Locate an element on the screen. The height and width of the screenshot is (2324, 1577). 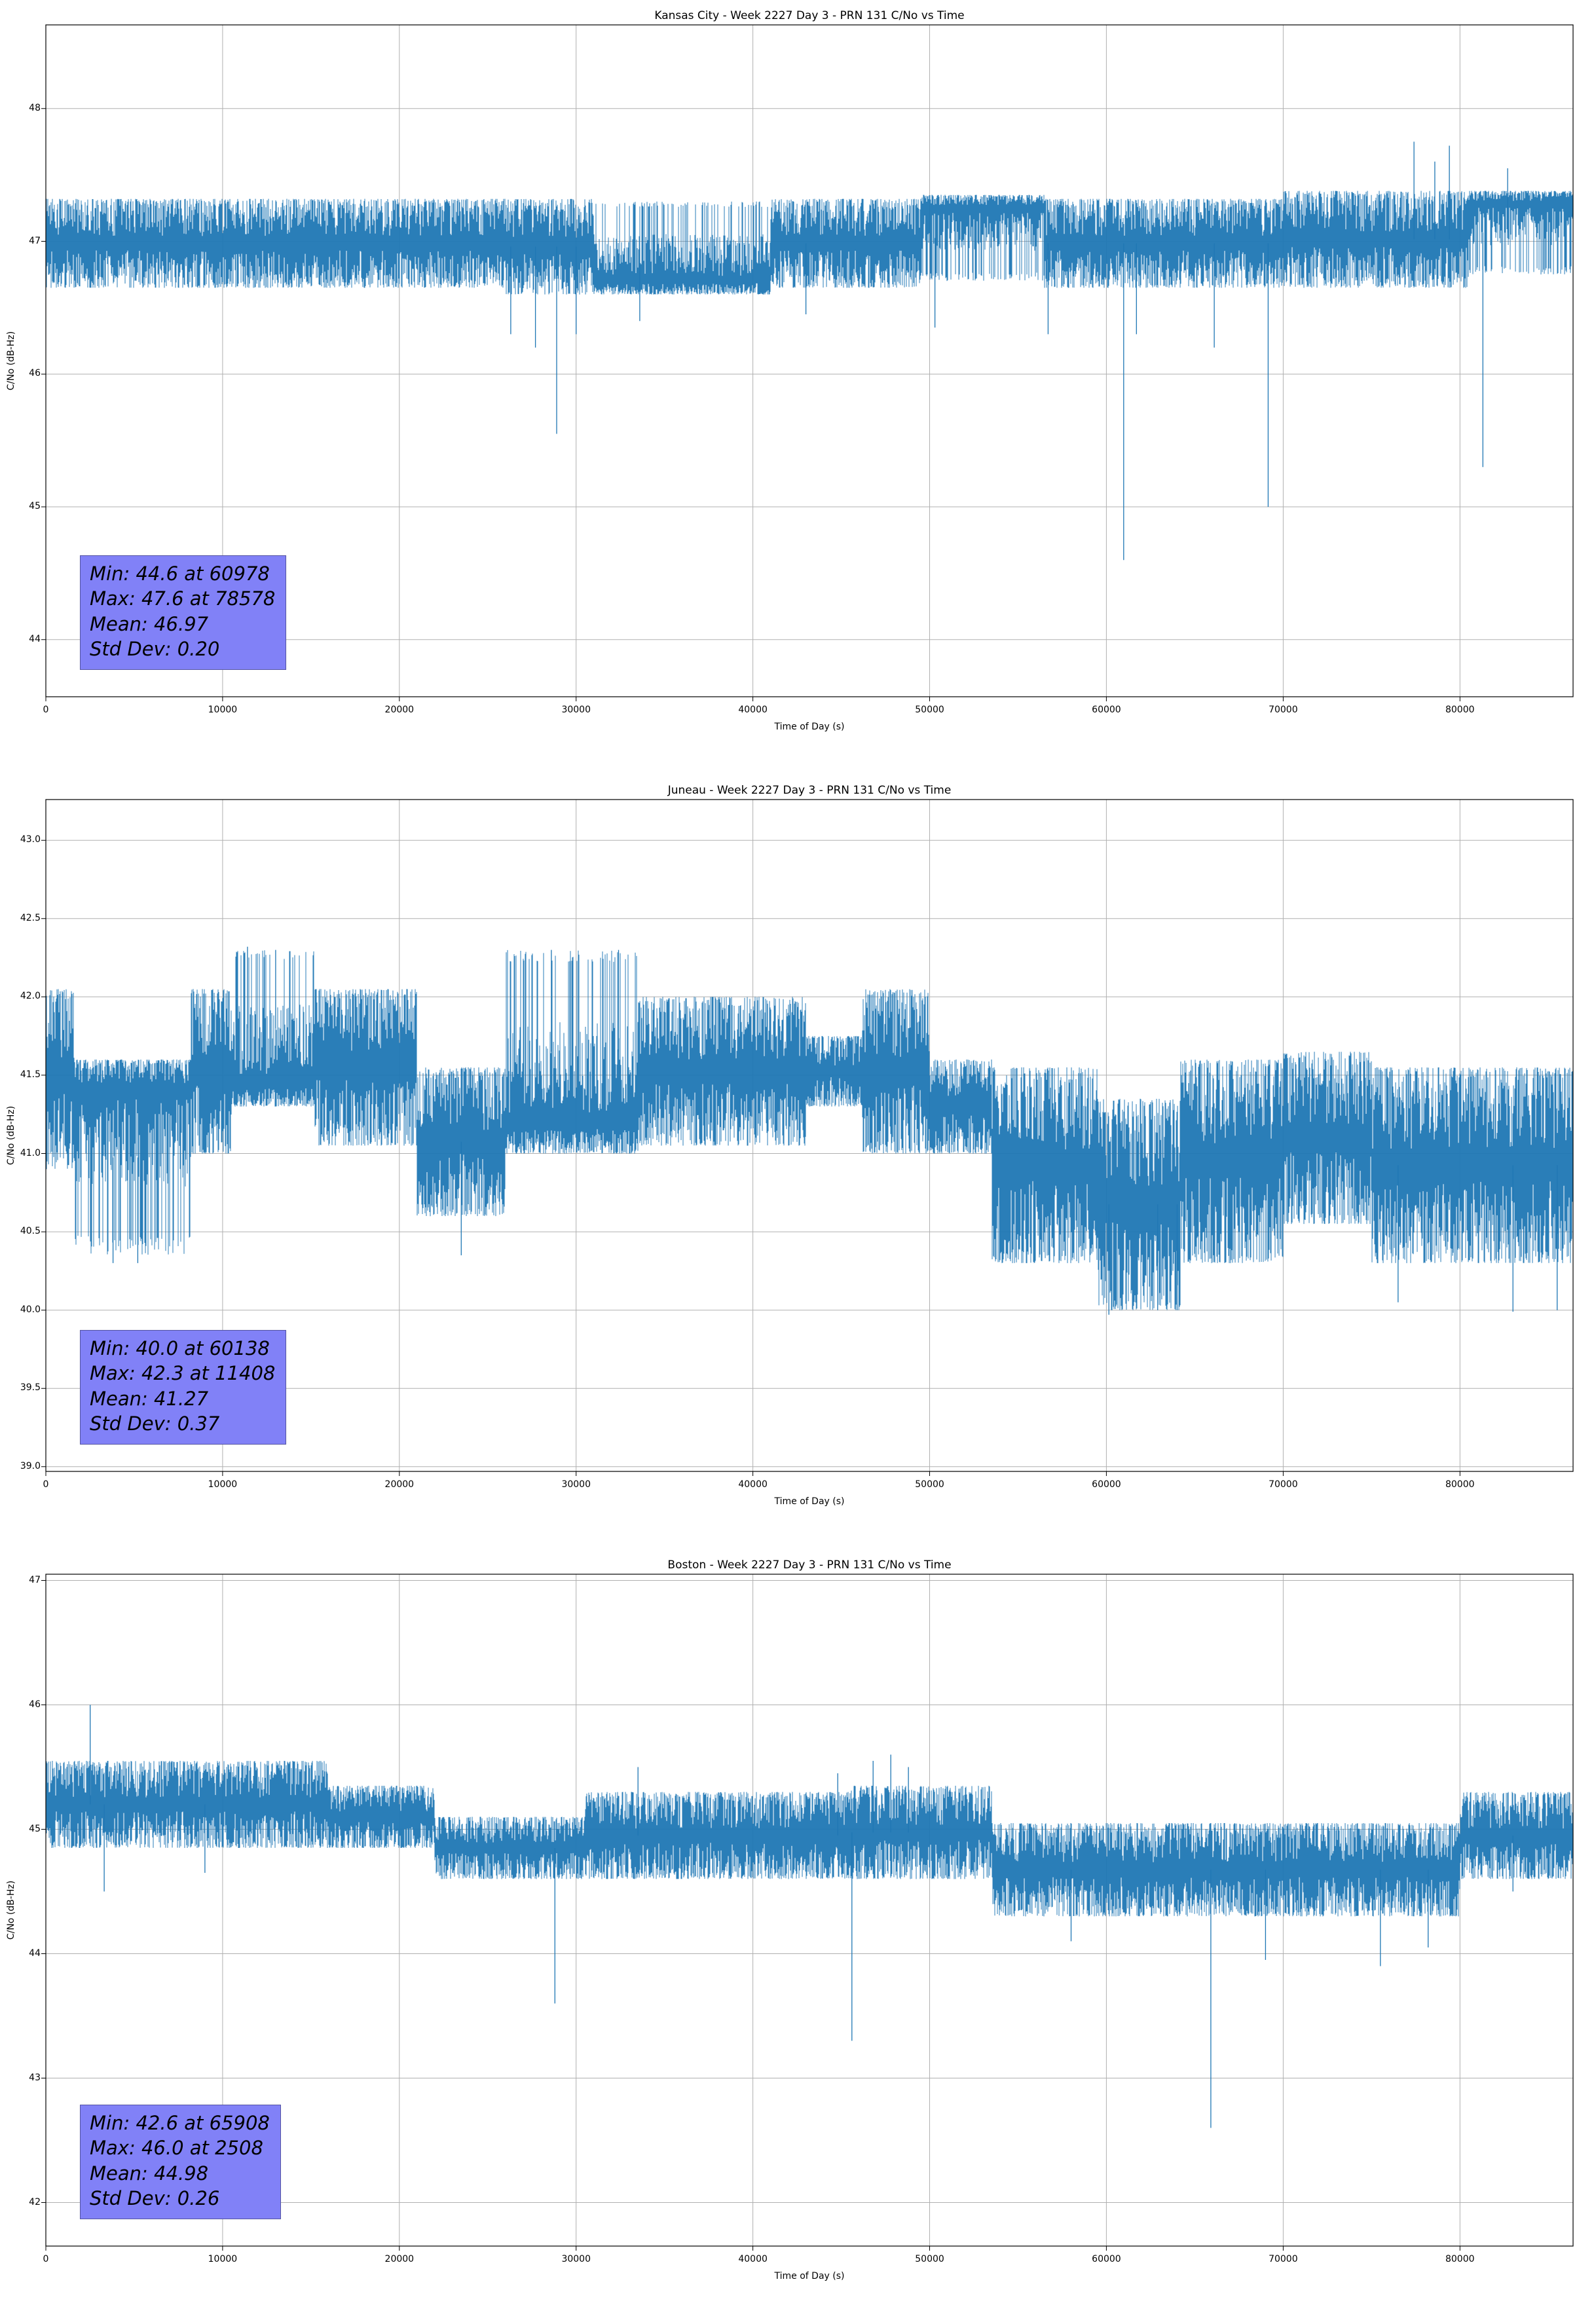
stat-mean: Mean: 44.98 is located at coordinates (149, 2173).